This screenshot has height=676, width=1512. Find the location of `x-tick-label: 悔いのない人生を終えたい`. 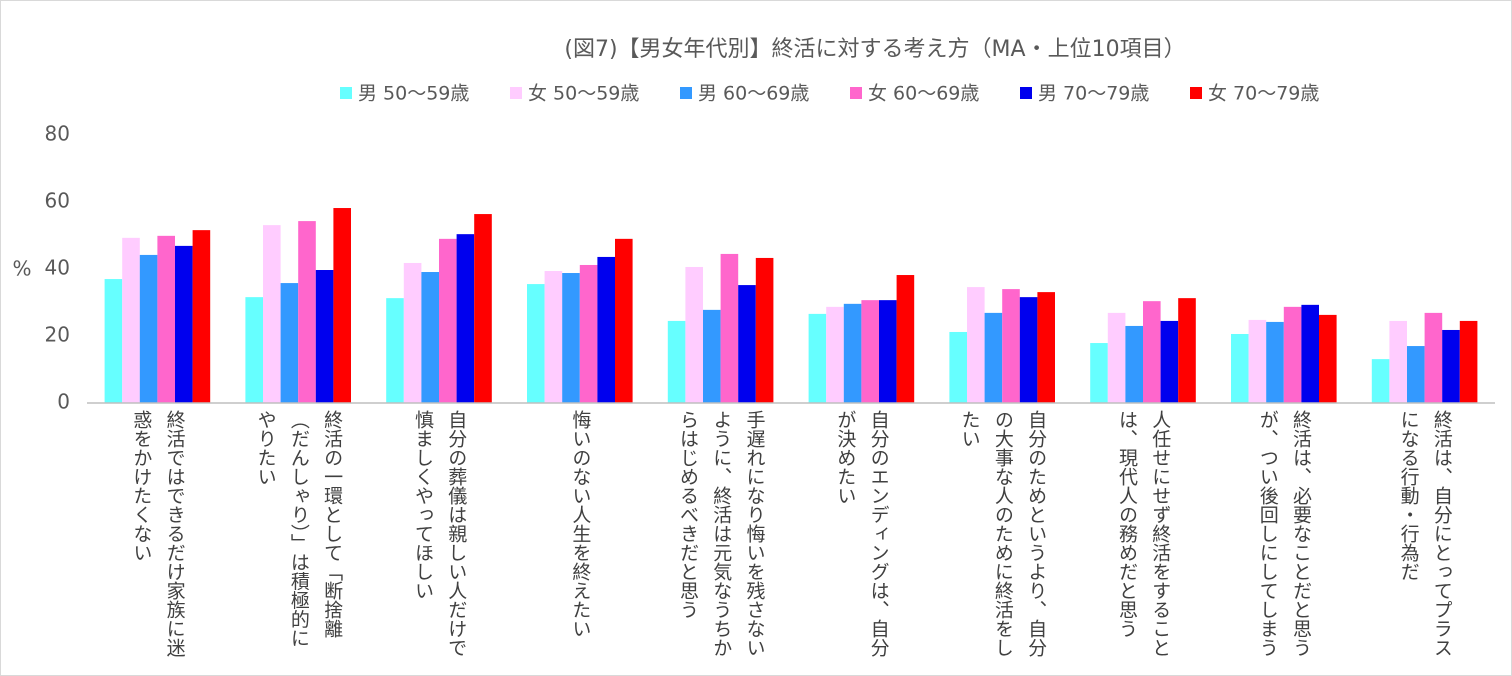

x-tick-label: 悔いのない人生を終えたい is located at coordinates (580, 524).